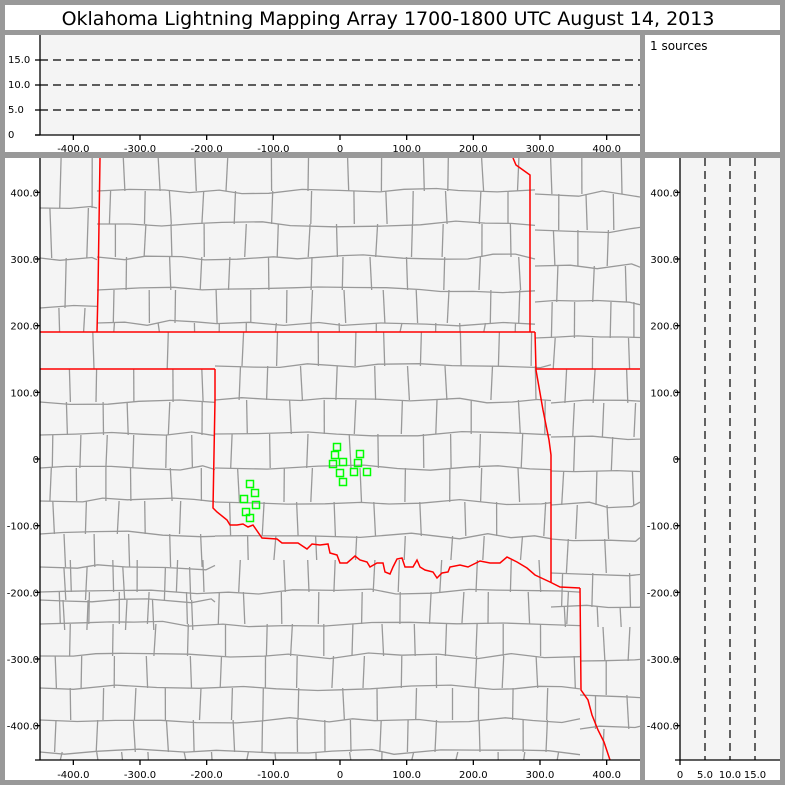 This screenshot has height=785, width=785. I want to click on y-tick-label: -300.0, so click(663, 660).